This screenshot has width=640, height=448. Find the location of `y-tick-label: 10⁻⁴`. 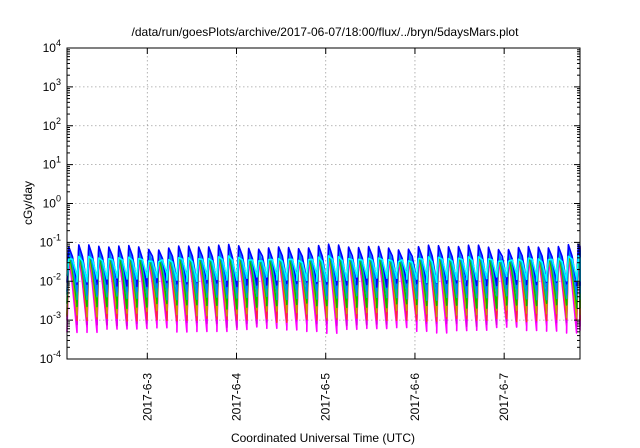

y-tick-label: 10⁻⁴ is located at coordinates (50, 357).